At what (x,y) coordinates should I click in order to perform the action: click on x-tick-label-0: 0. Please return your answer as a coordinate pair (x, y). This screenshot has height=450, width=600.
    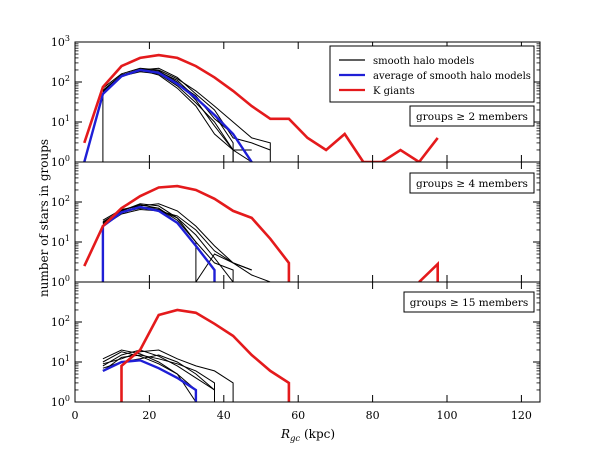
    Looking at the image, I should click on (75, 415).